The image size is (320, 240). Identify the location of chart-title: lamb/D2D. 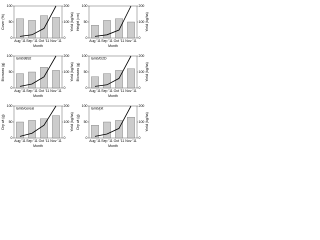
(99, 58).